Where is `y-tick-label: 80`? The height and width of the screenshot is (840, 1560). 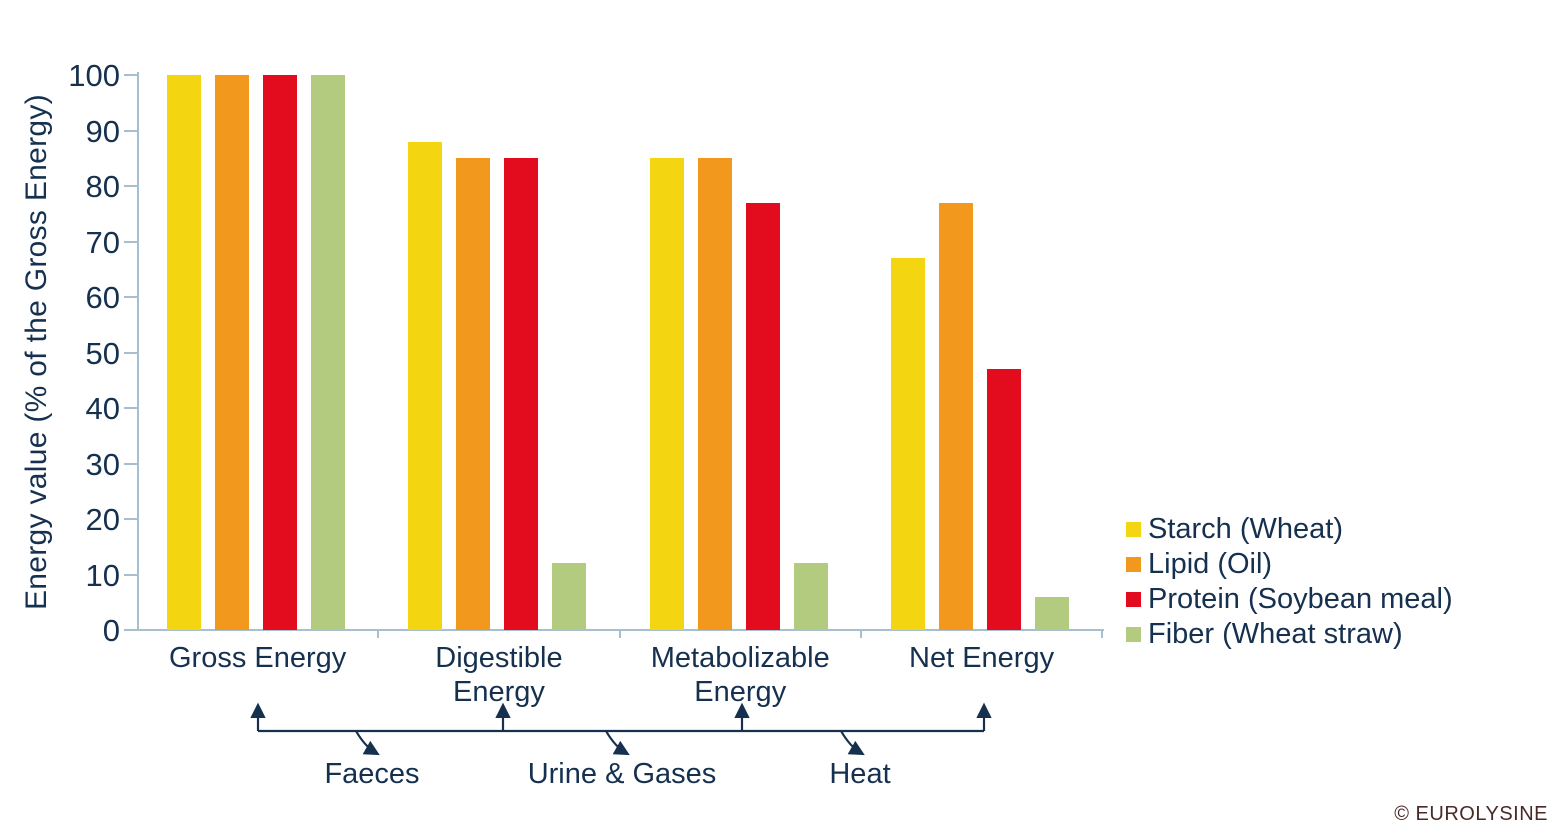 y-tick-label: 80 is located at coordinates (102, 186).